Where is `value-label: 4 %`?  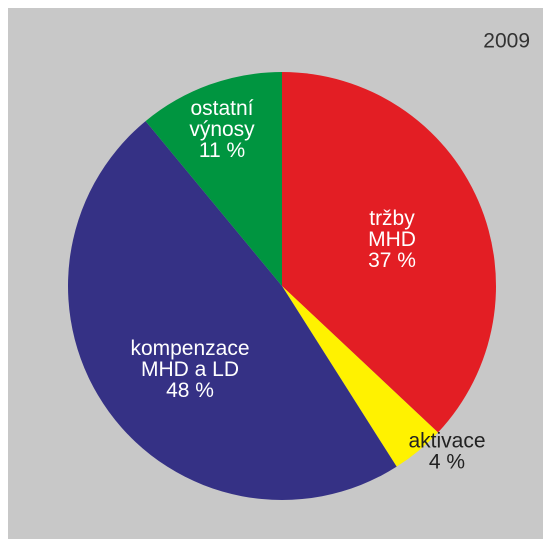
value-label: 4 % is located at coordinates (447, 461).